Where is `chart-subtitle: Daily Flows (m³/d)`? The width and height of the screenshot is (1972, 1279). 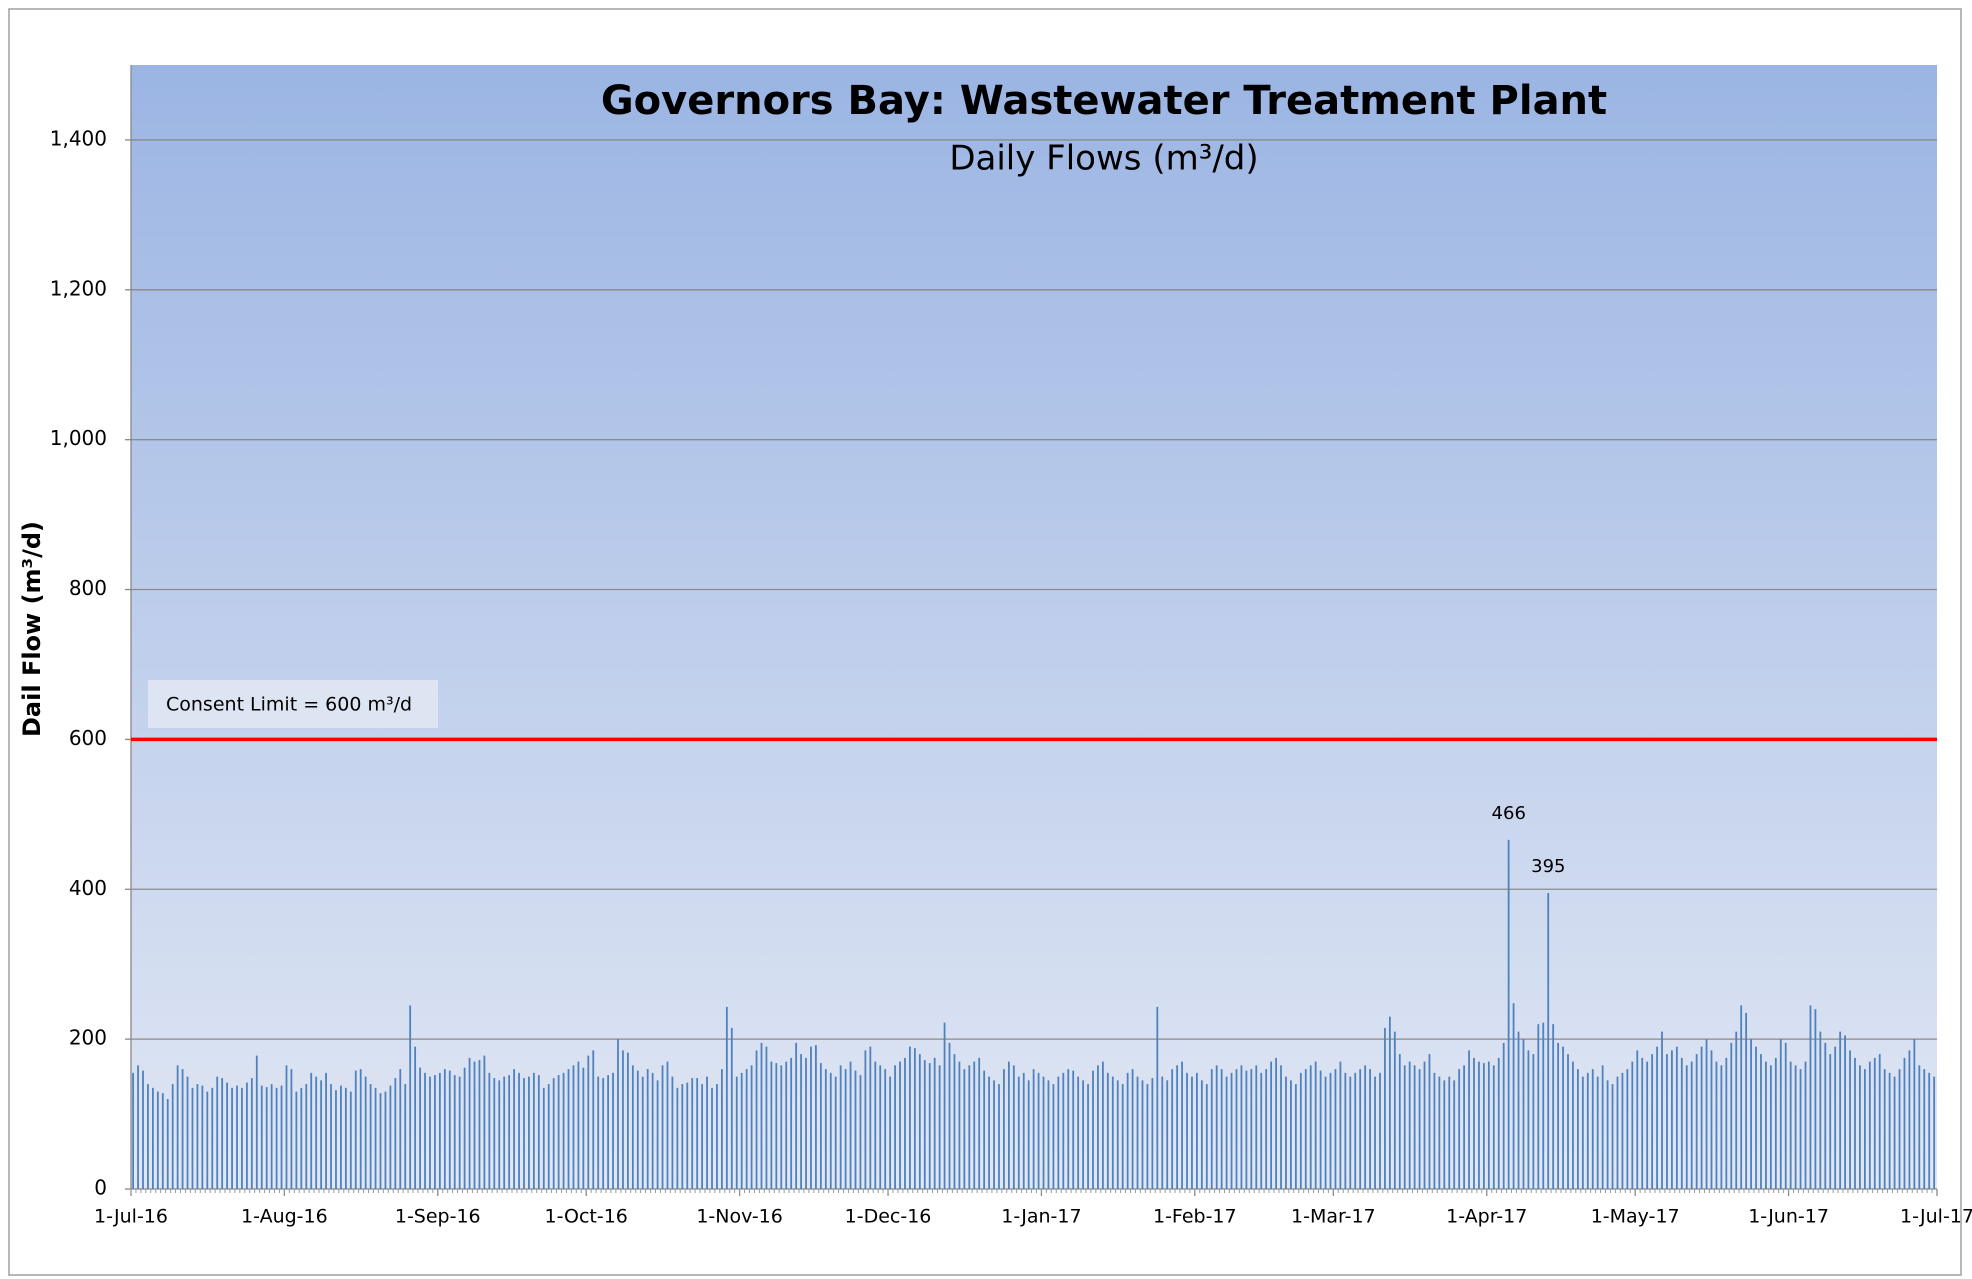
chart-subtitle: Daily Flows (m³/d) is located at coordinates (1103, 159).